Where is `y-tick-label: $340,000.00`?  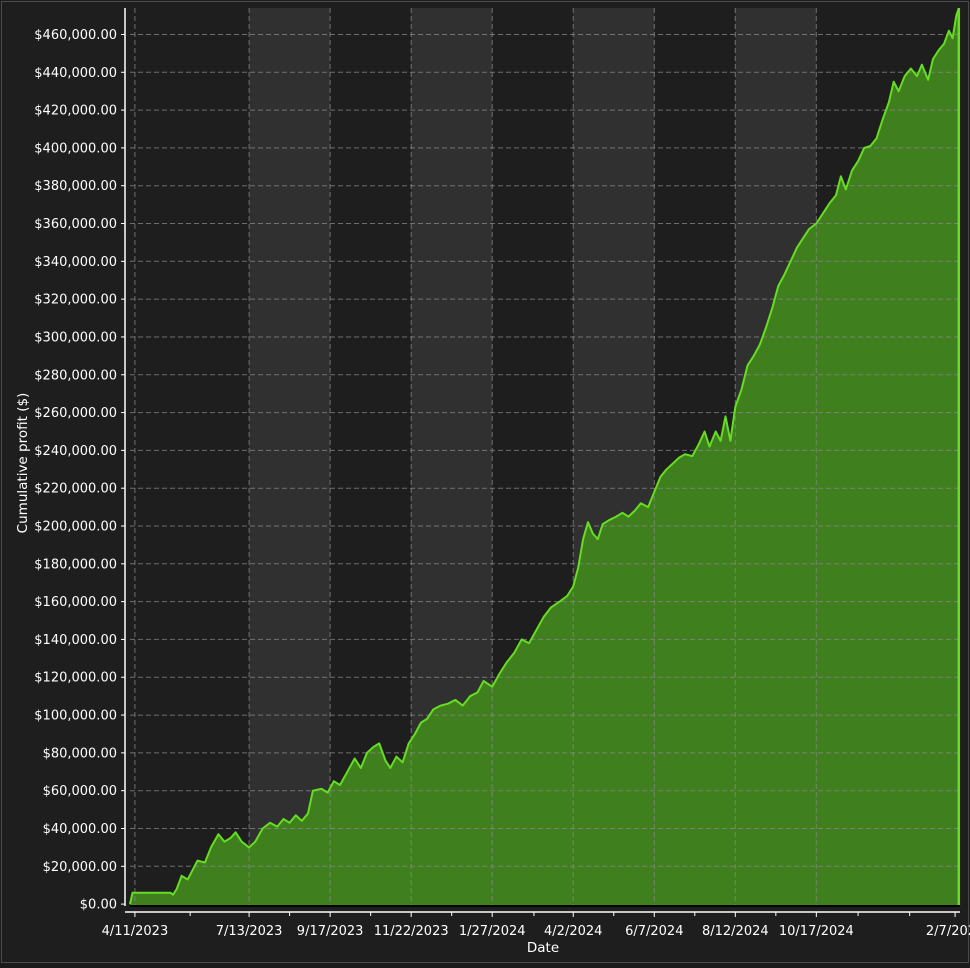 y-tick-label: $340,000.00 is located at coordinates (75, 262).